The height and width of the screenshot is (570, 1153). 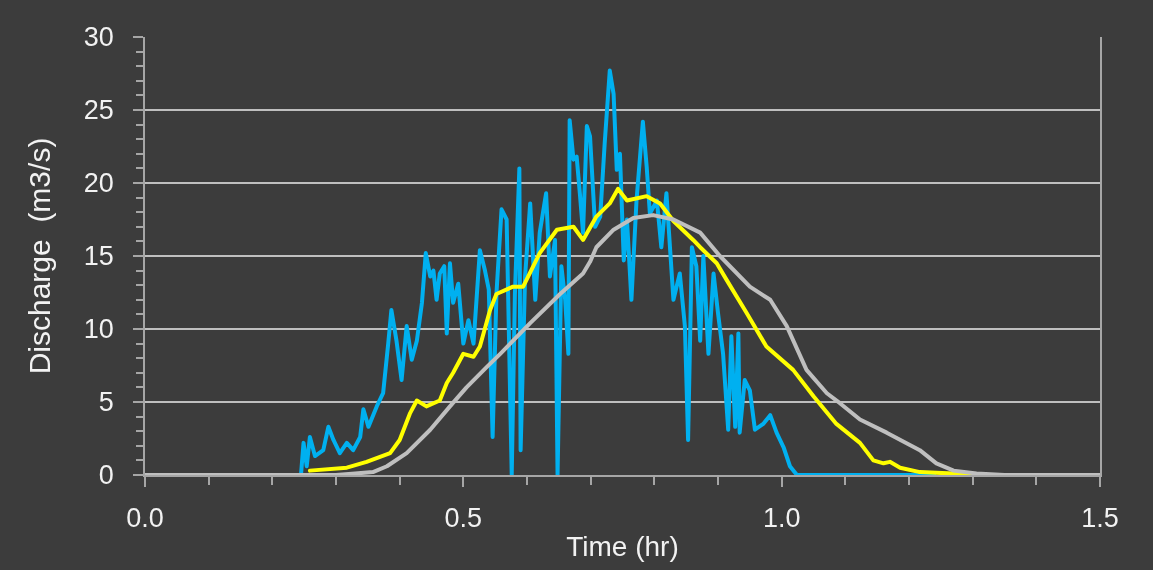 I want to click on y-tick-label: 5, so click(x=106, y=402).